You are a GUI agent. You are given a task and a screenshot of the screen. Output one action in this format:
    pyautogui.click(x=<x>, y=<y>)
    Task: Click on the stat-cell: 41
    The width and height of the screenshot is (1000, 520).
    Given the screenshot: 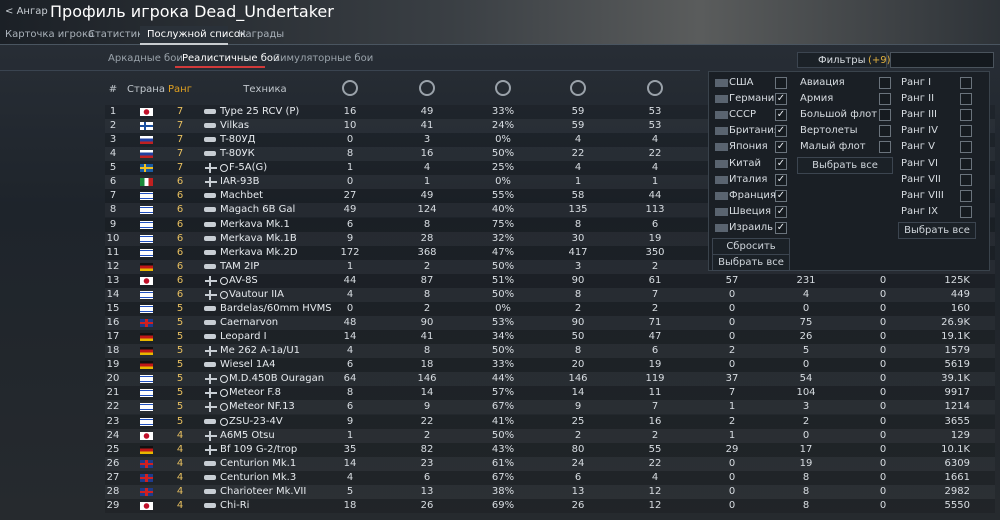 What is the action you would take?
    pyautogui.click(x=427, y=126)
    